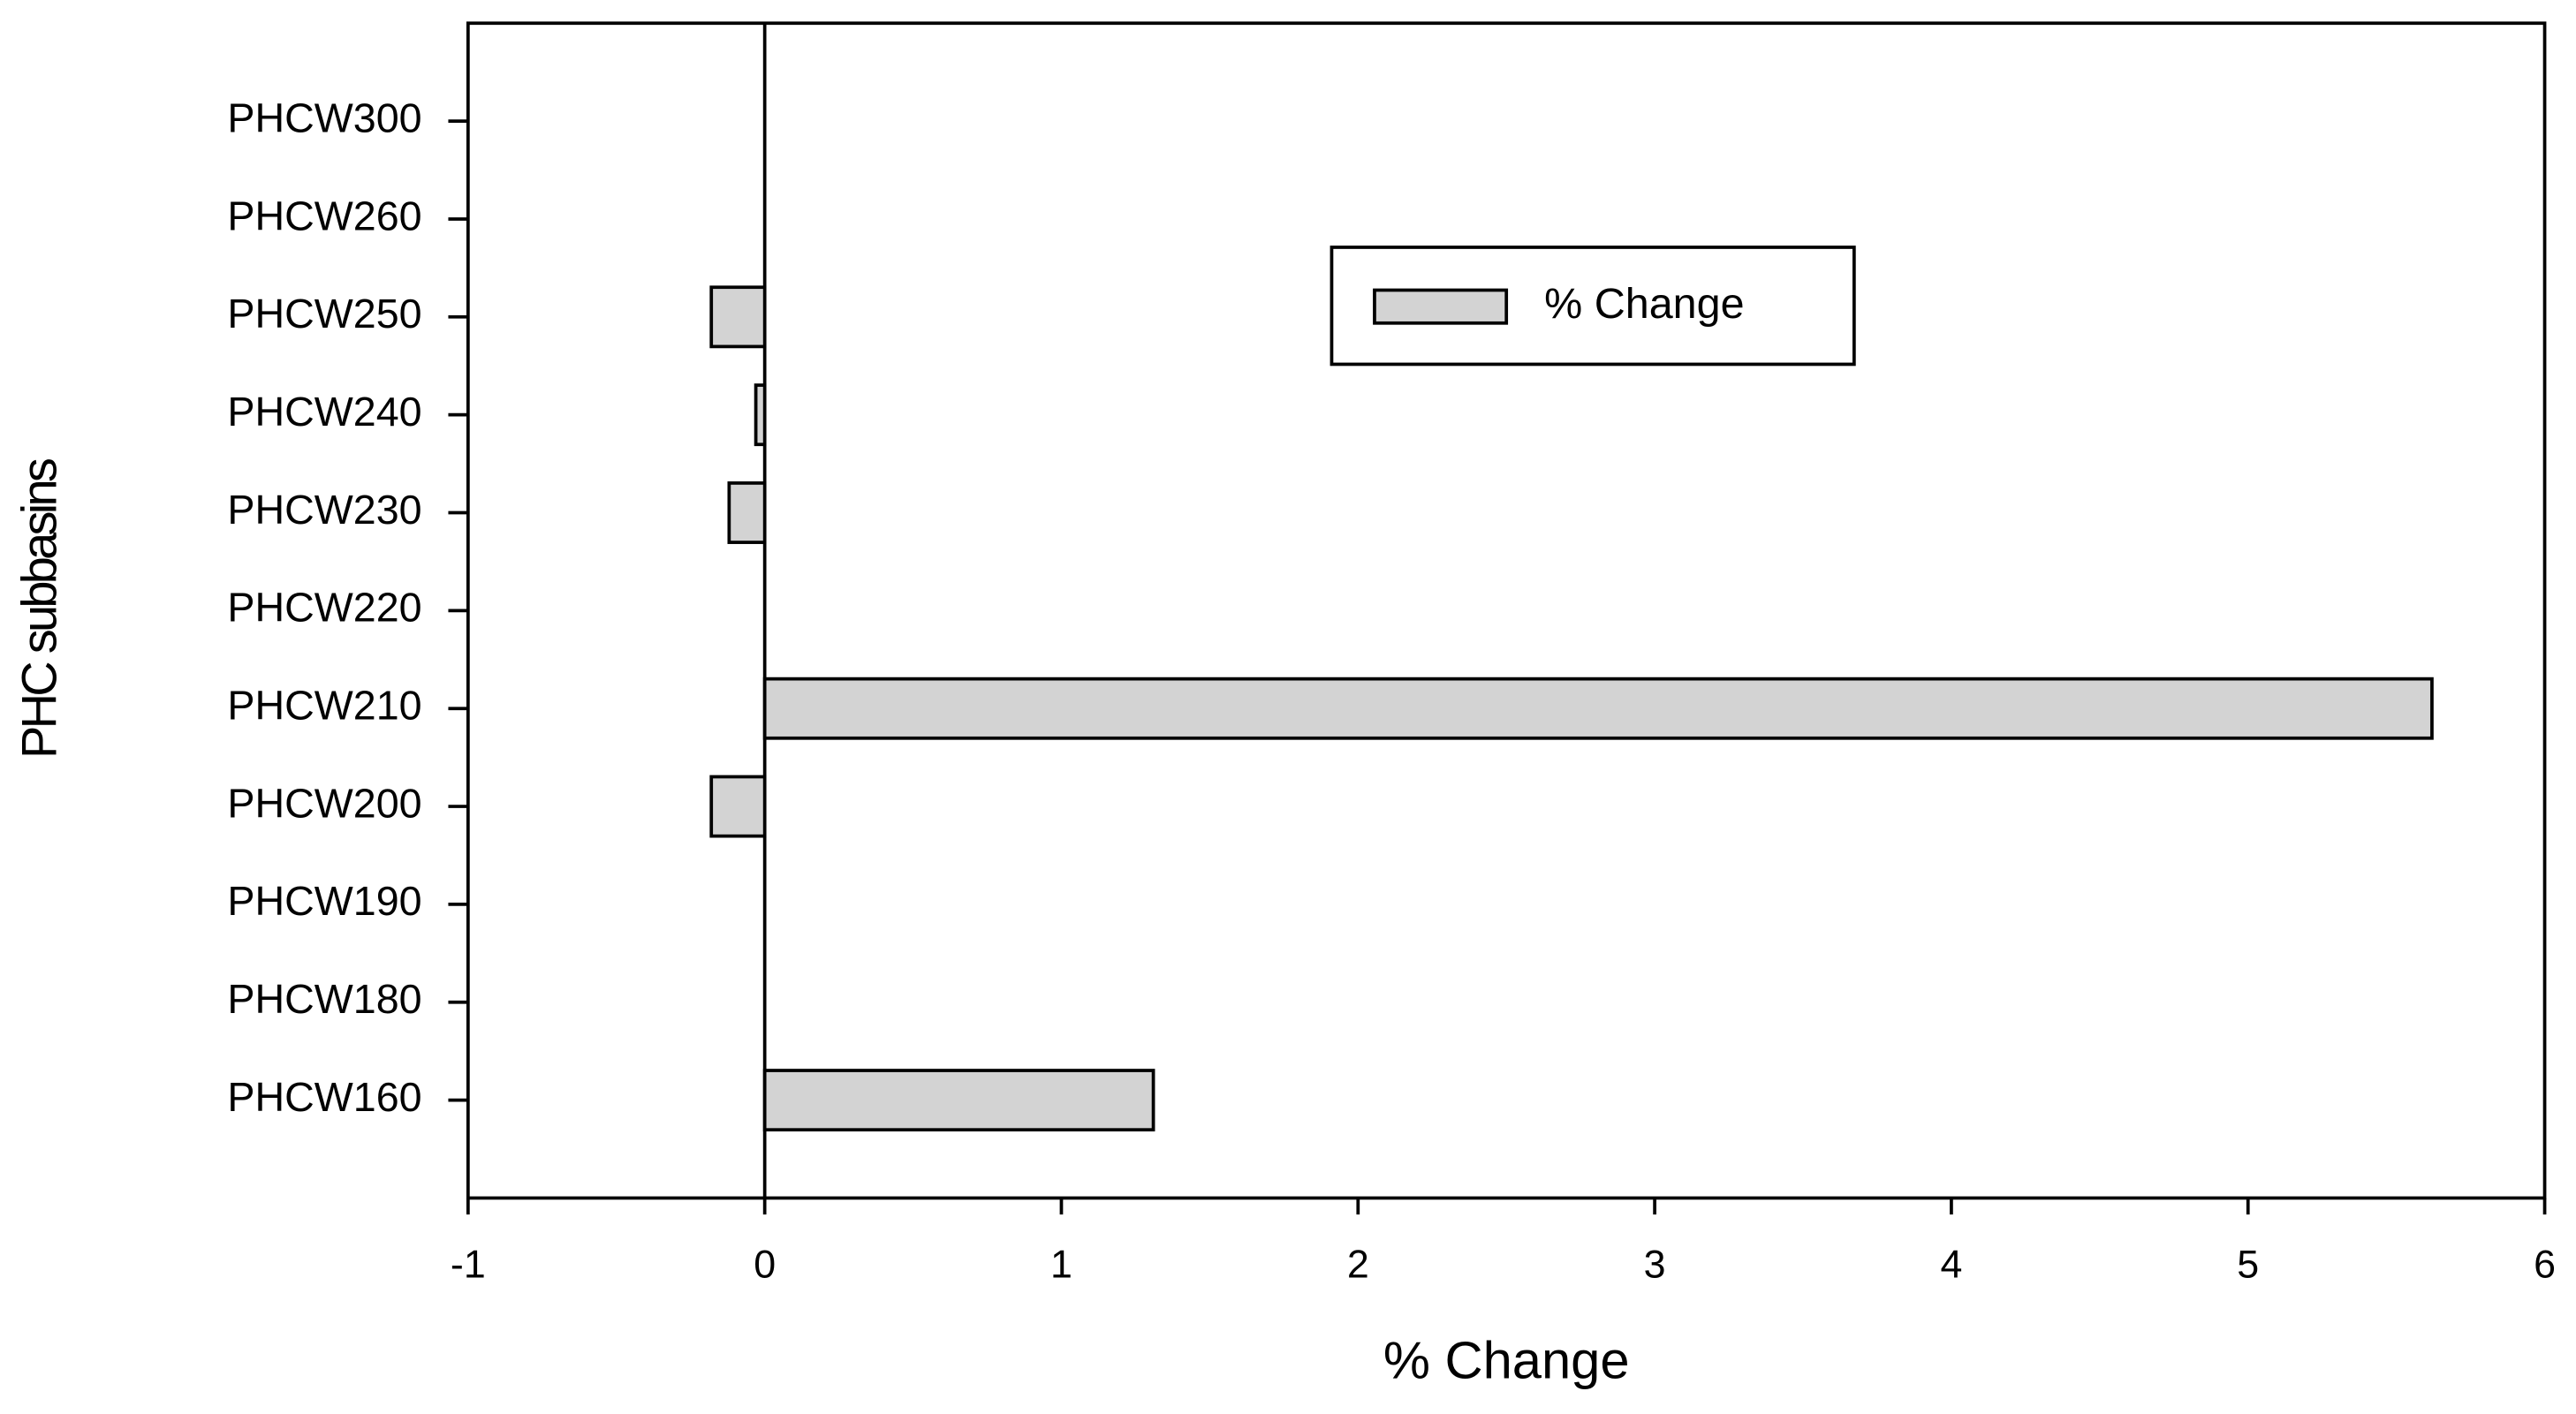 The height and width of the screenshot is (1414, 2576). Describe the element at coordinates (324, 608) in the screenshot. I see `y-tick-label: PHCW220` at that location.